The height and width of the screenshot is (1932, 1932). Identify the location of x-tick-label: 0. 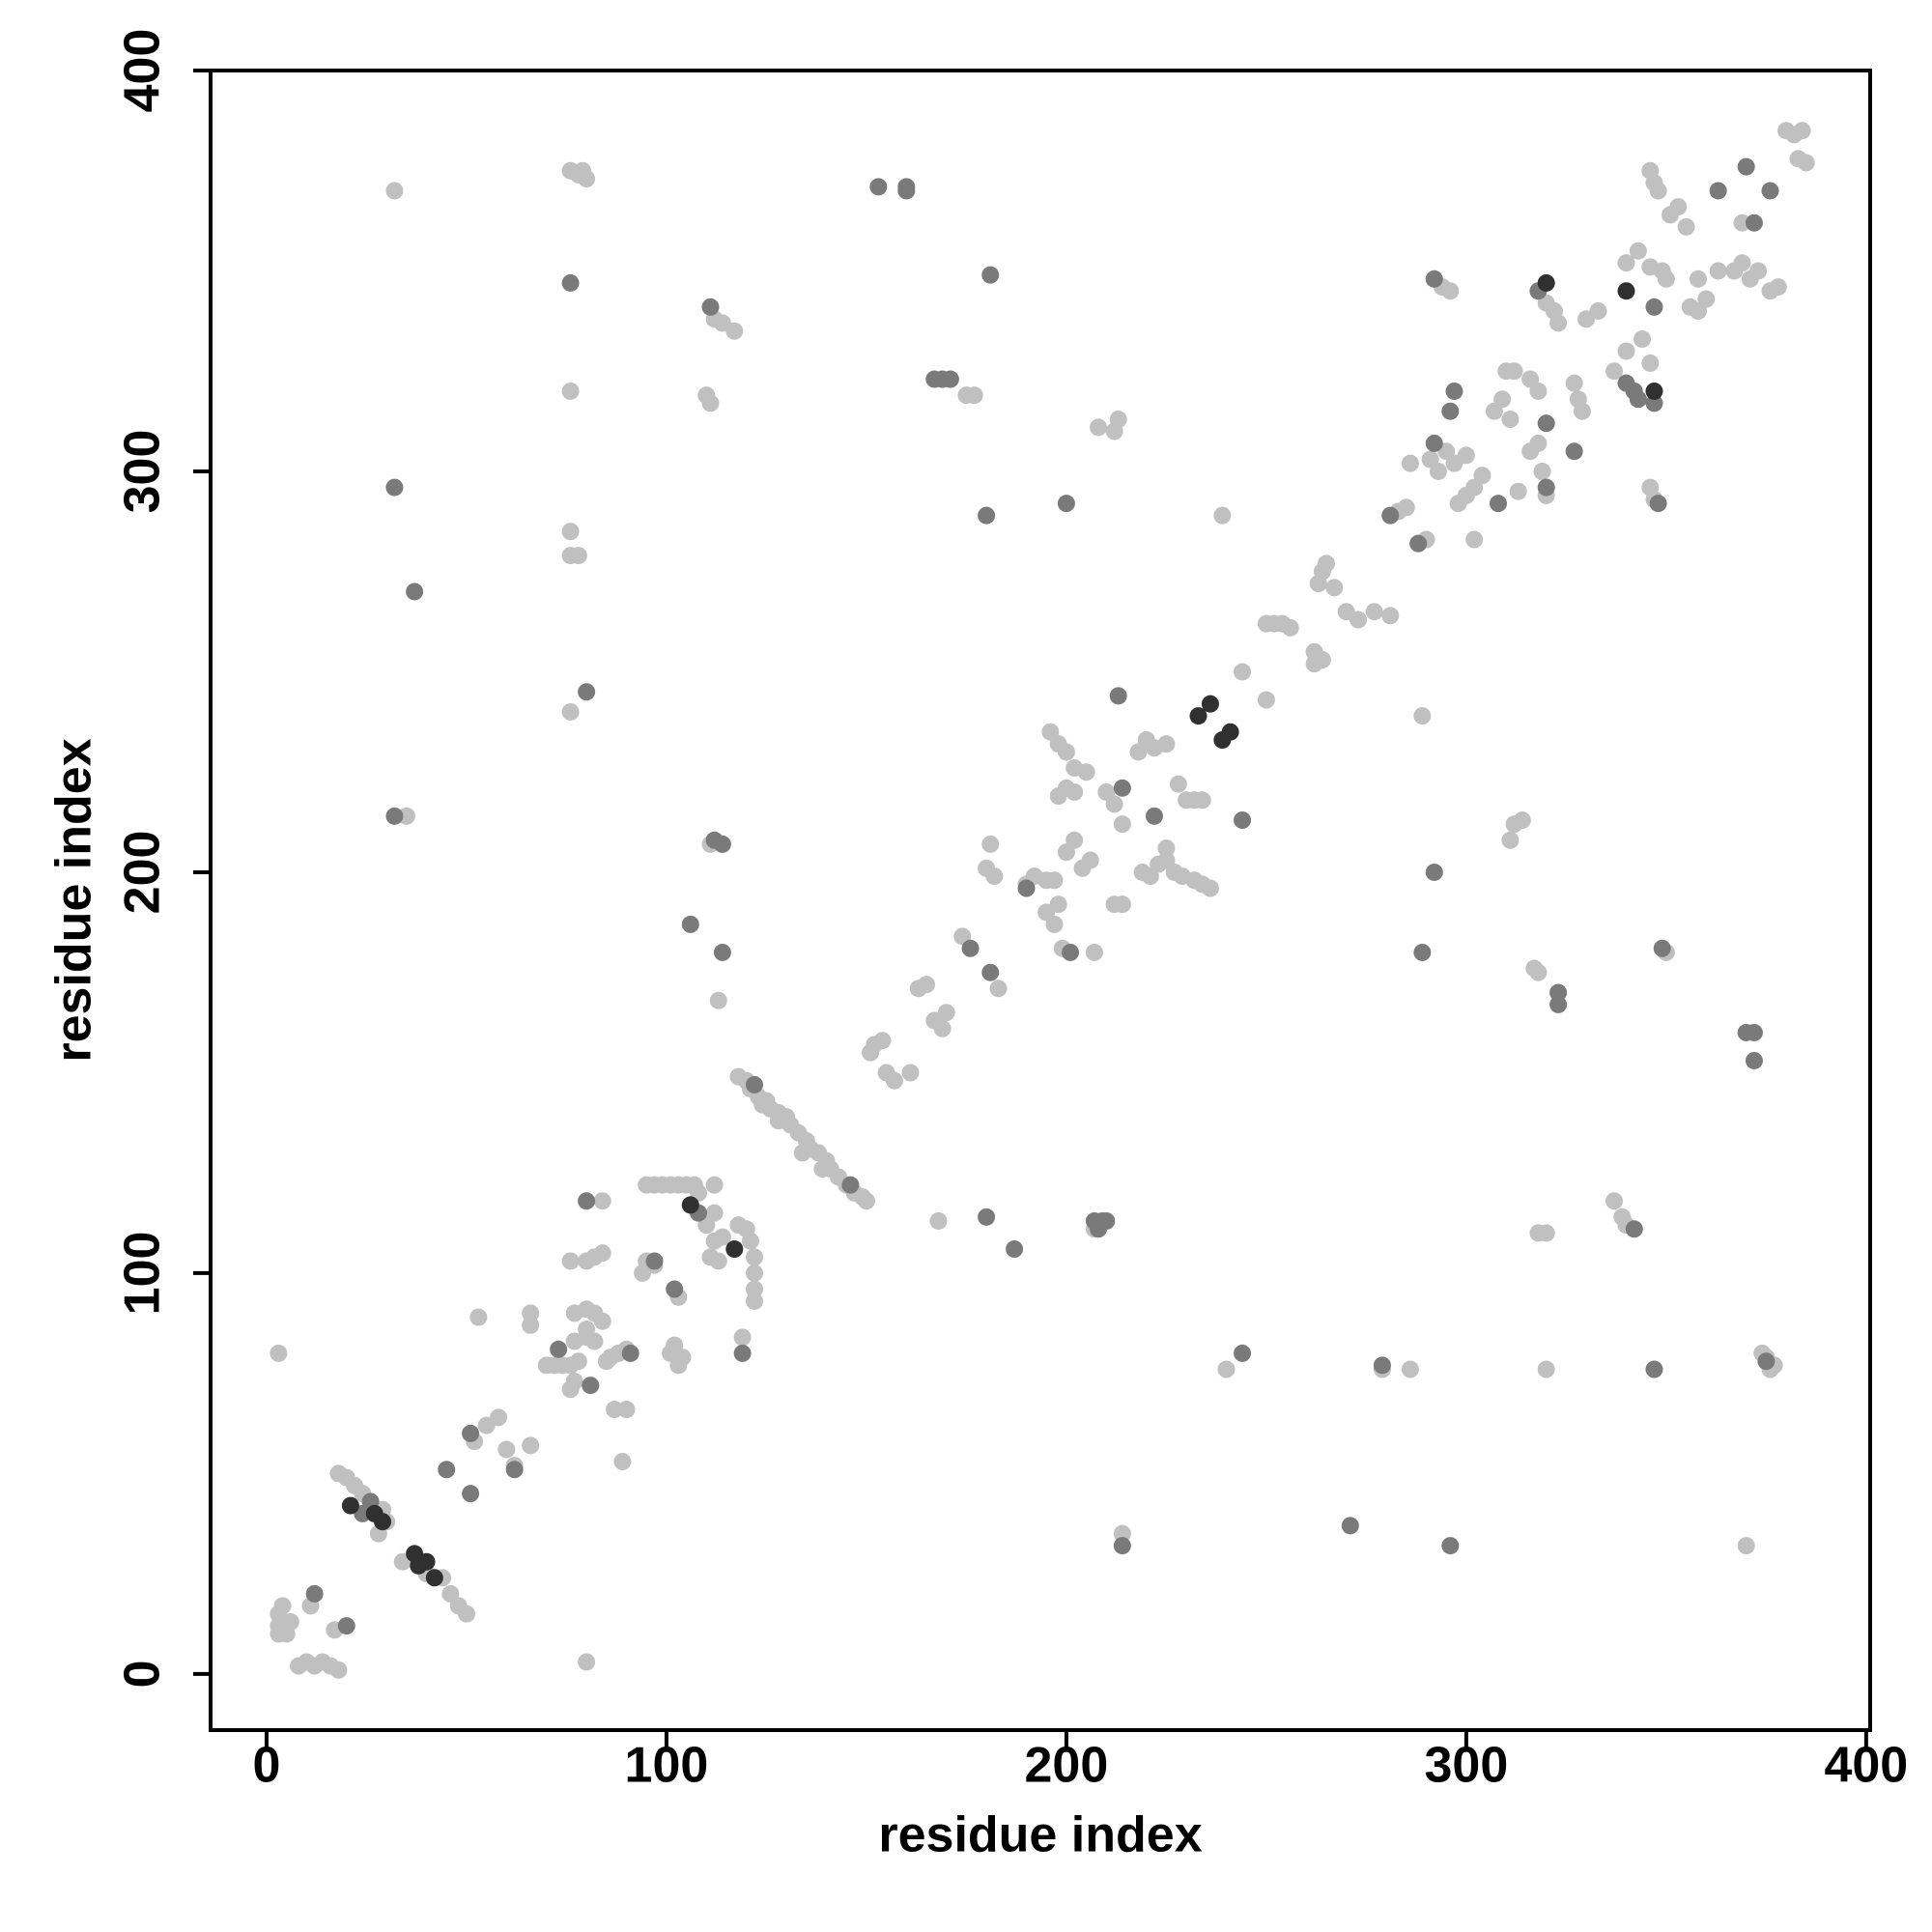
(266, 1766).